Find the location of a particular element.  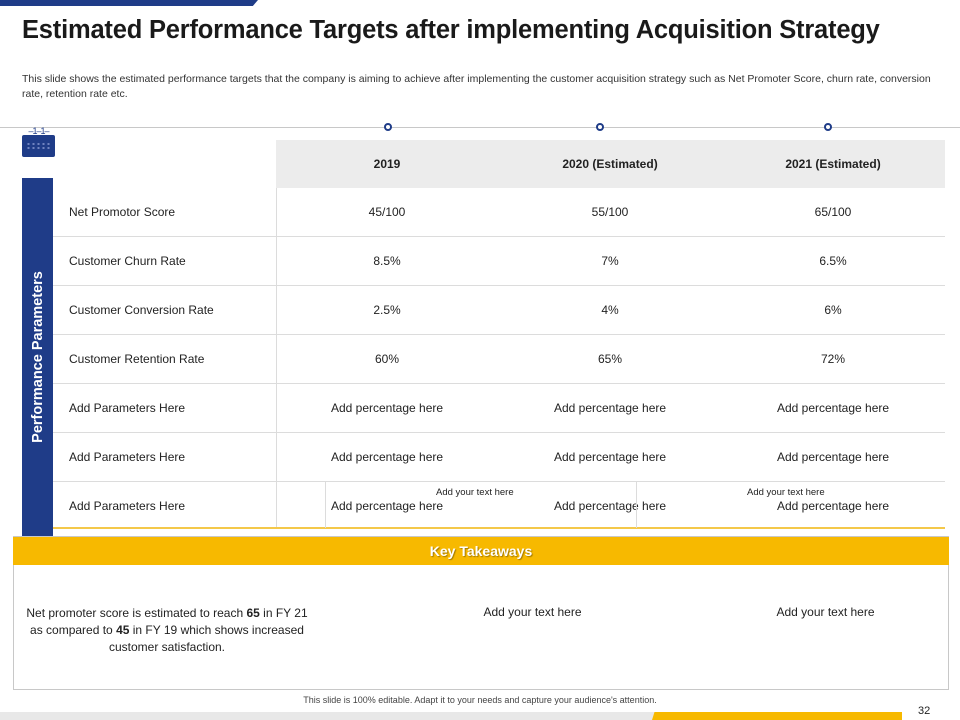

row-label: Net Promotor Score is located at coordinates (122, 212).